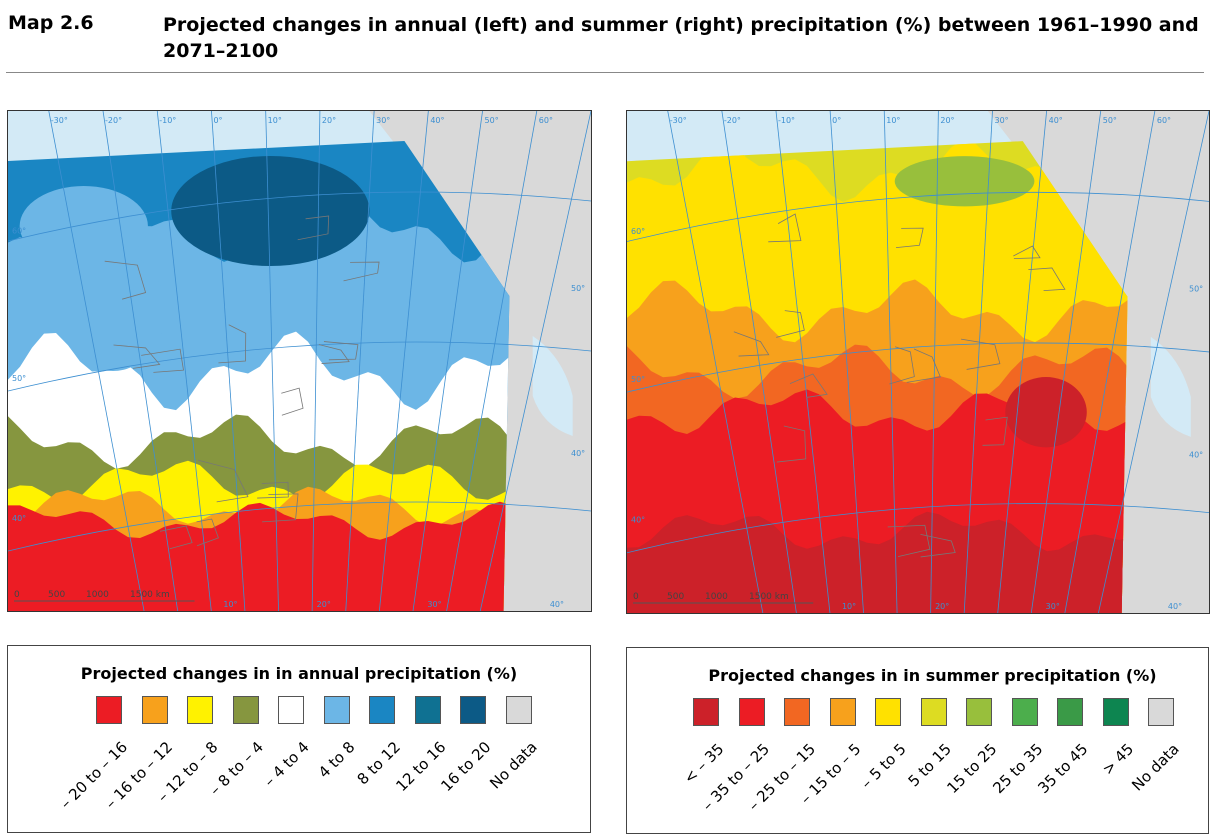  I want to click on longitude-label: -10°, so click(167, 120).